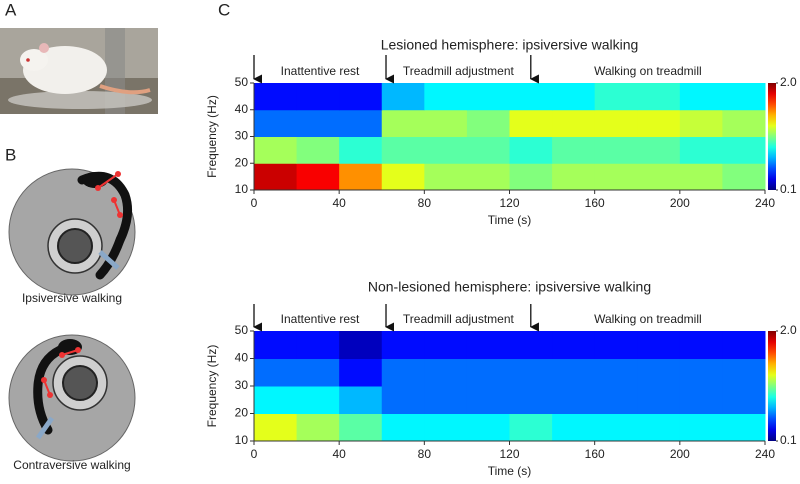 This screenshot has height=484, width=800. I want to click on event-label: Treadmill adjustment, so click(459, 71).